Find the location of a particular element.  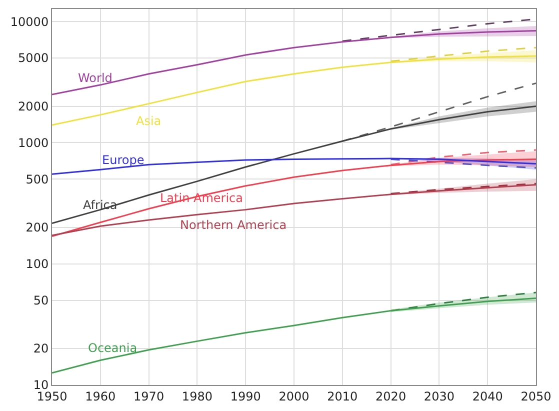

y-tick-label: 200 is located at coordinates (37, 227).